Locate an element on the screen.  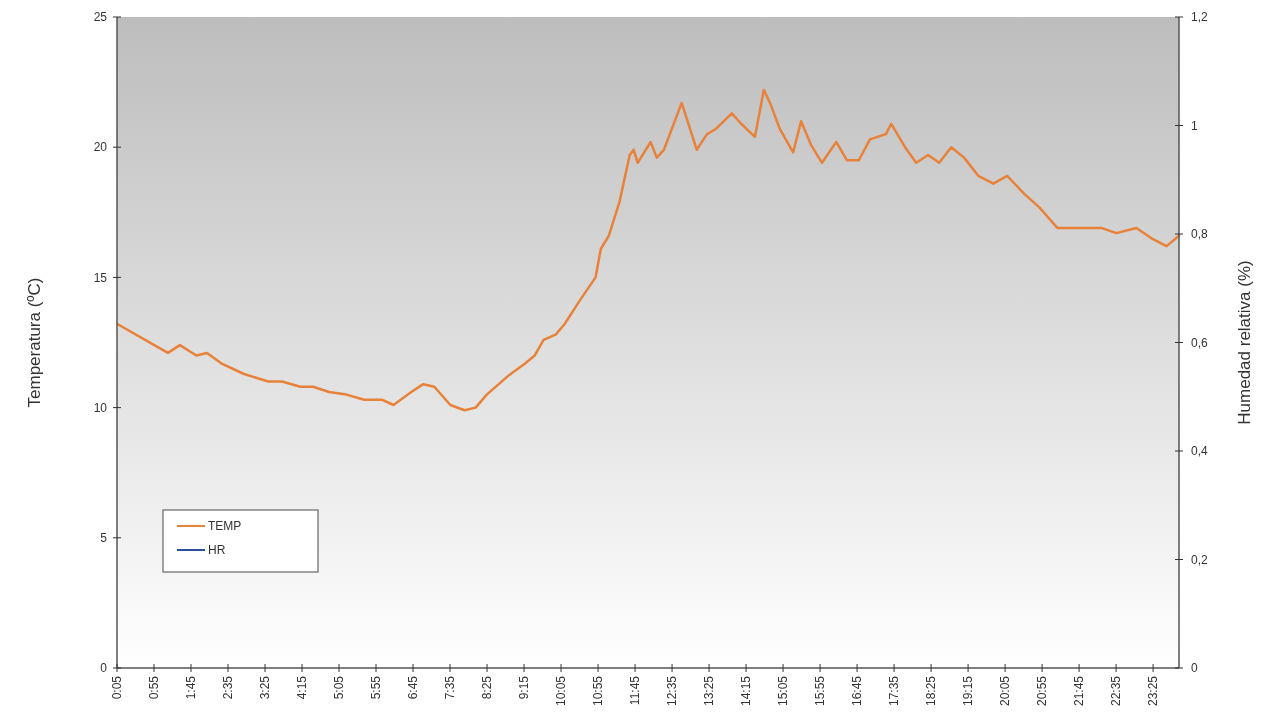
y-tick-label: 10 is located at coordinates (100, 407).